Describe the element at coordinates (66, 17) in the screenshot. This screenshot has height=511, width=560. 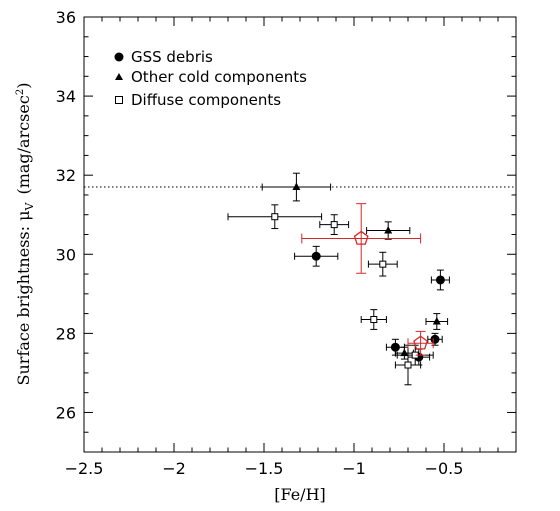
I see `y-tick-label: 36` at that location.